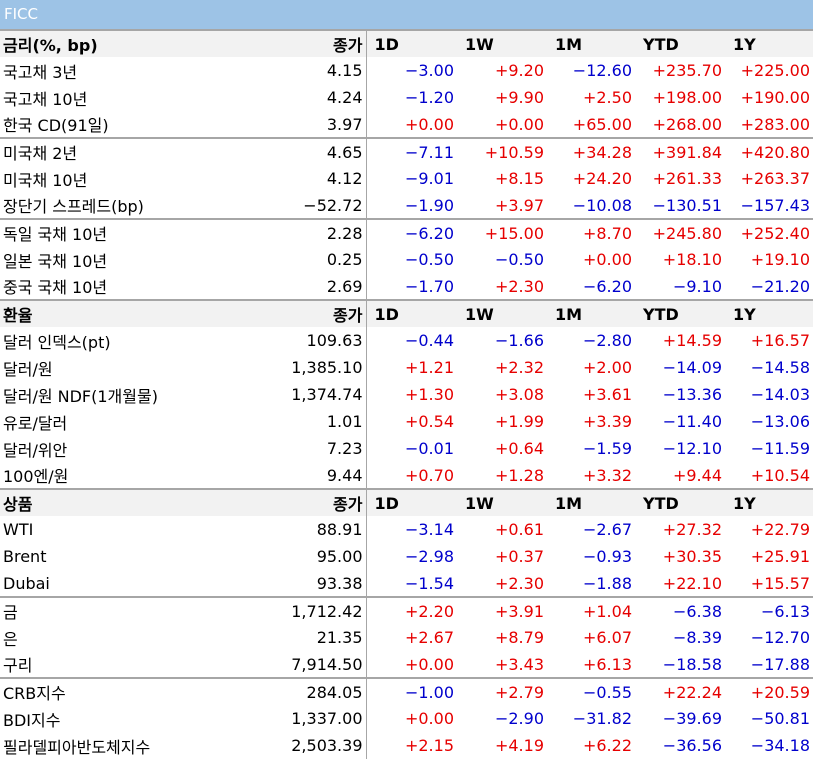 The width and height of the screenshot is (813, 765). What do you see at coordinates (55, 287) in the screenshot?
I see `instrument-name: 중국 국채 10년` at bounding box center [55, 287].